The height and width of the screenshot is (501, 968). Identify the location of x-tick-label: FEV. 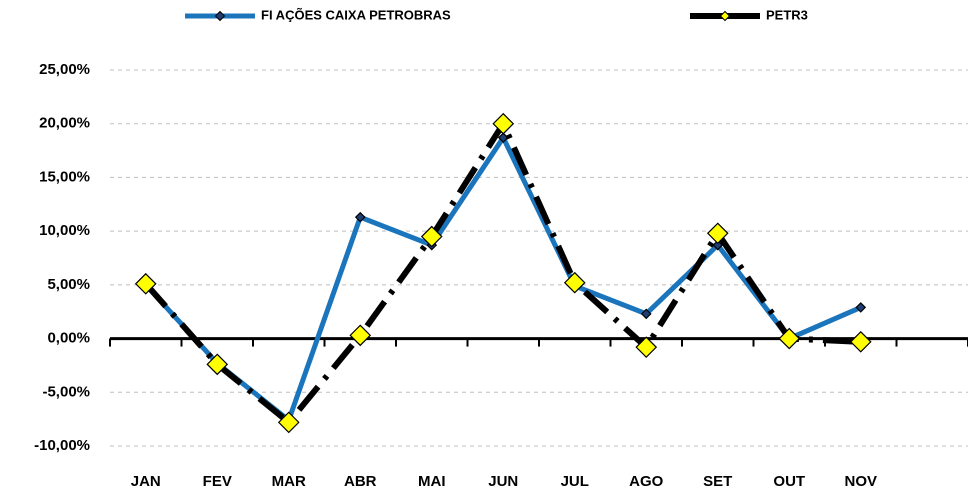
(217, 481).